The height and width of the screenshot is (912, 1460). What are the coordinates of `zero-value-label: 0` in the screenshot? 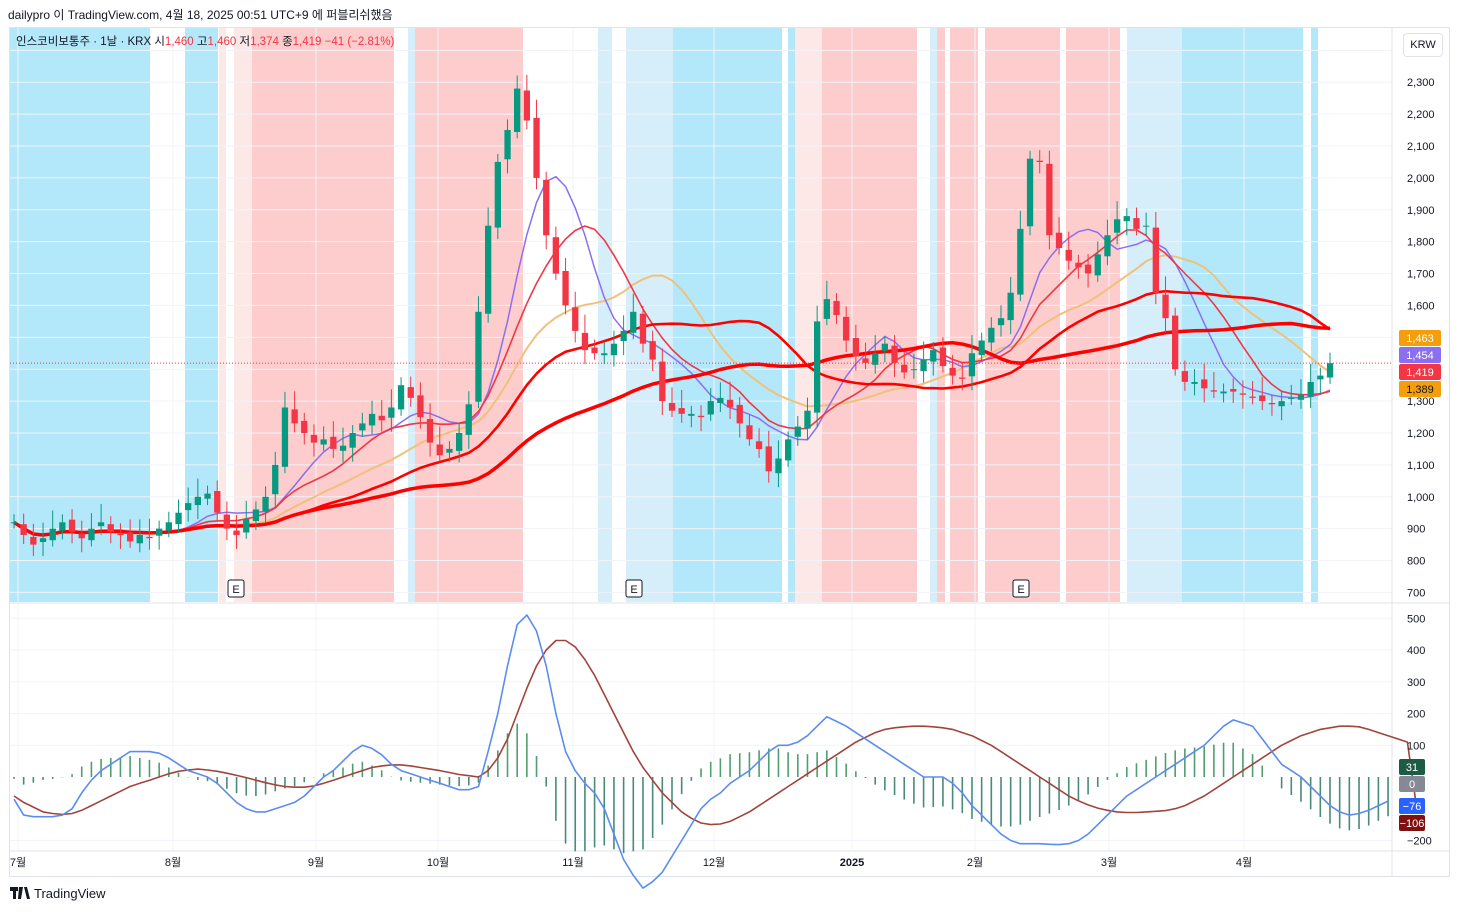 It's located at (1412, 785).